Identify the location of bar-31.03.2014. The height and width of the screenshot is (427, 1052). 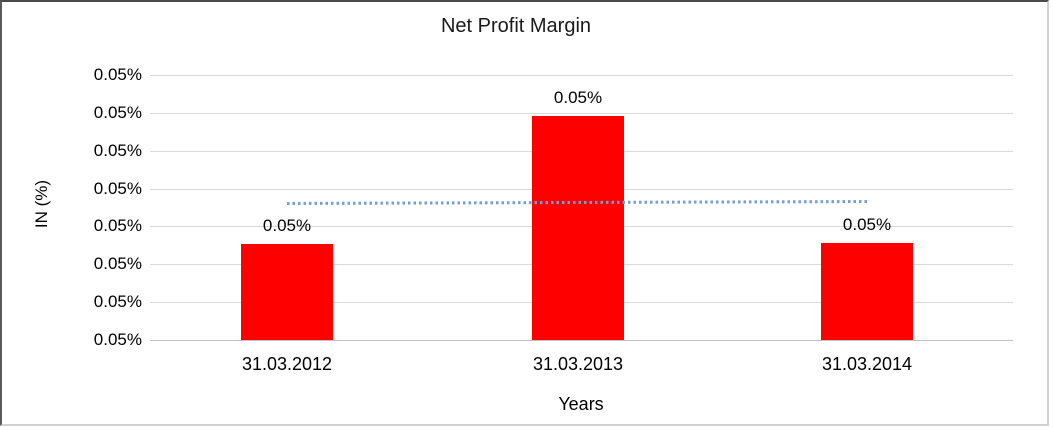
(867, 291).